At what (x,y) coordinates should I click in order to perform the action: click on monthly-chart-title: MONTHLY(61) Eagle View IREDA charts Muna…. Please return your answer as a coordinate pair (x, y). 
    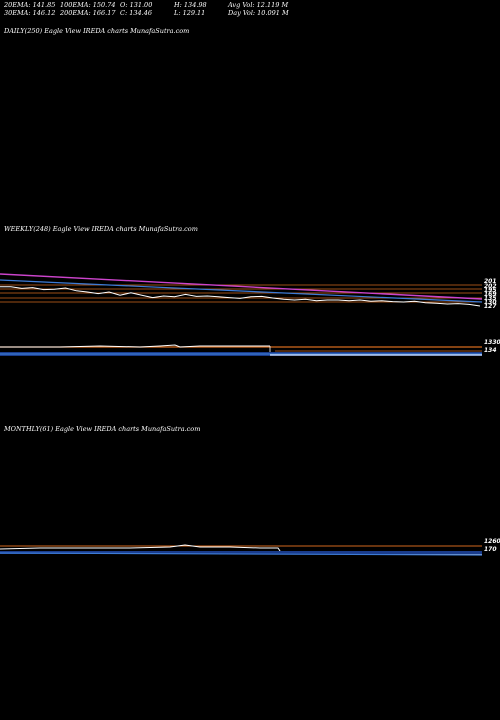
    Looking at the image, I should click on (102, 429).